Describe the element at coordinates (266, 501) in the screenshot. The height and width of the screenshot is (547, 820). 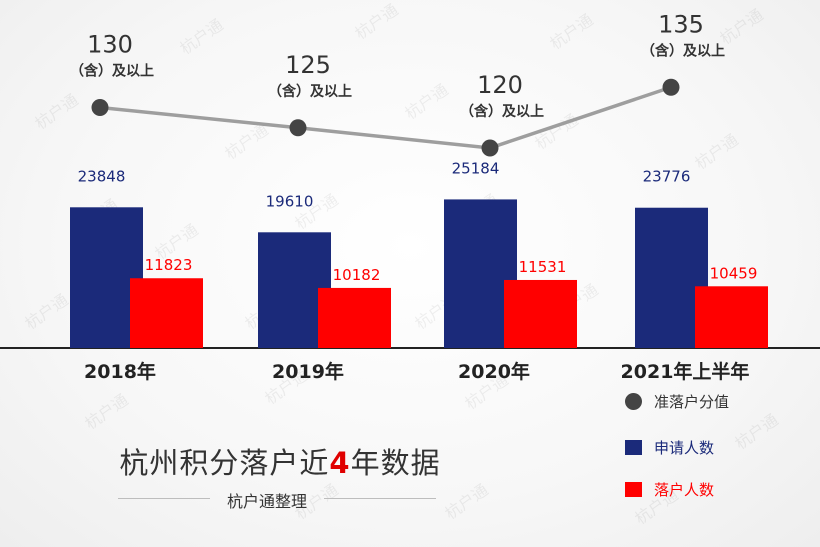
I see `caption-subtitle: 杭户通整理` at that location.